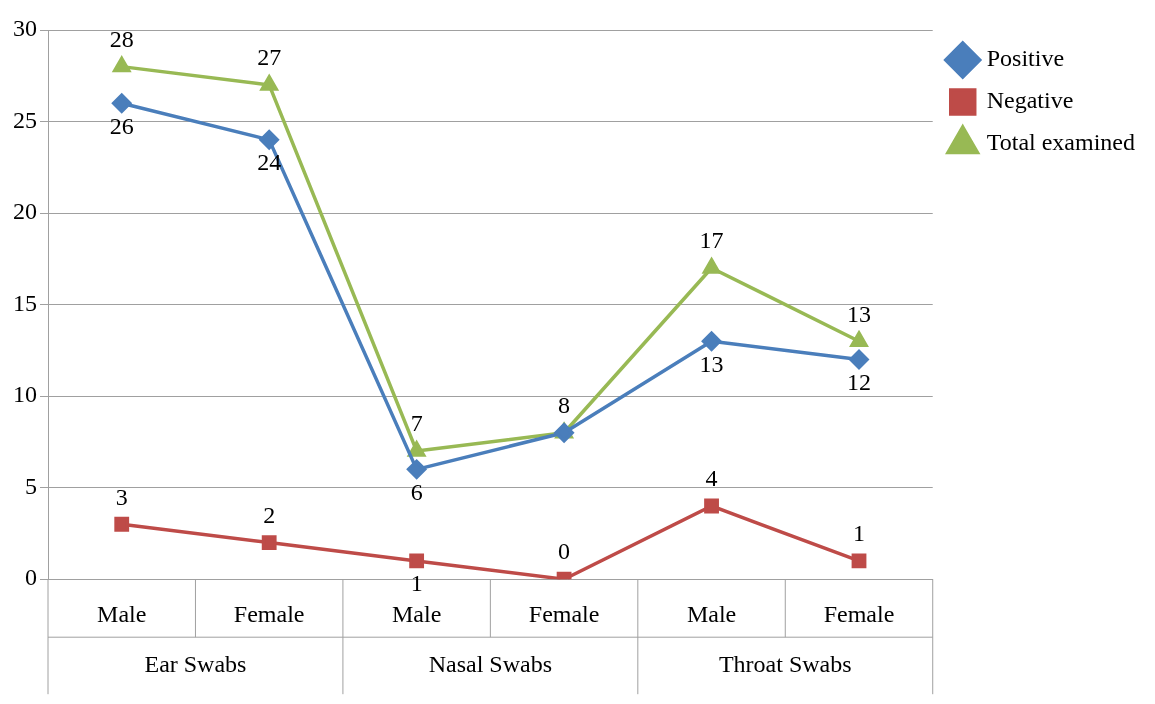 The width and height of the screenshot is (1155, 704). What do you see at coordinates (195, 664) in the screenshot?
I see `text: Ear Swabs` at bounding box center [195, 664].